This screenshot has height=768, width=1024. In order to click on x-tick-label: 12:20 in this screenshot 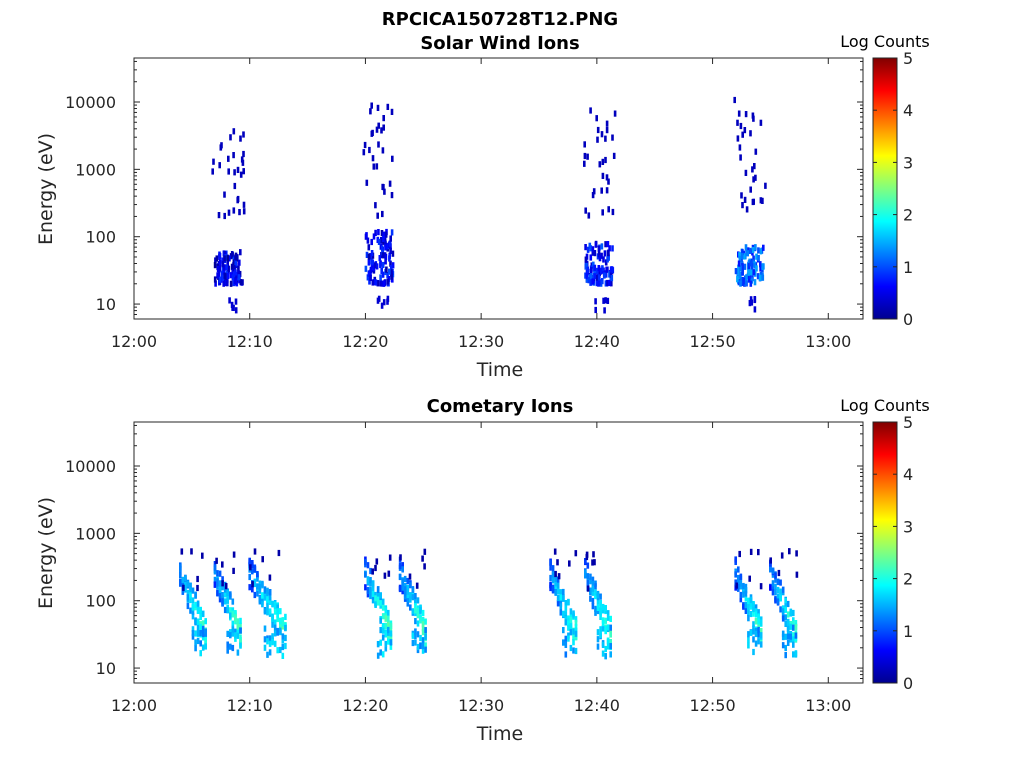, I will do `click(365, 705)`.